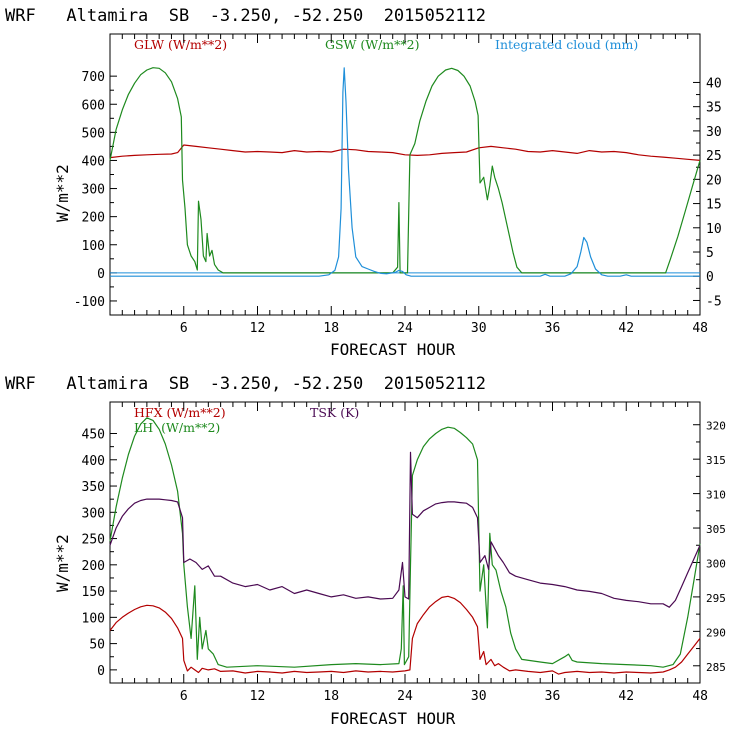  What do you see at coordinates (714, 83) in the screenshot?
I see `y2-tick-label: 40` at bounding box center [714, 83].